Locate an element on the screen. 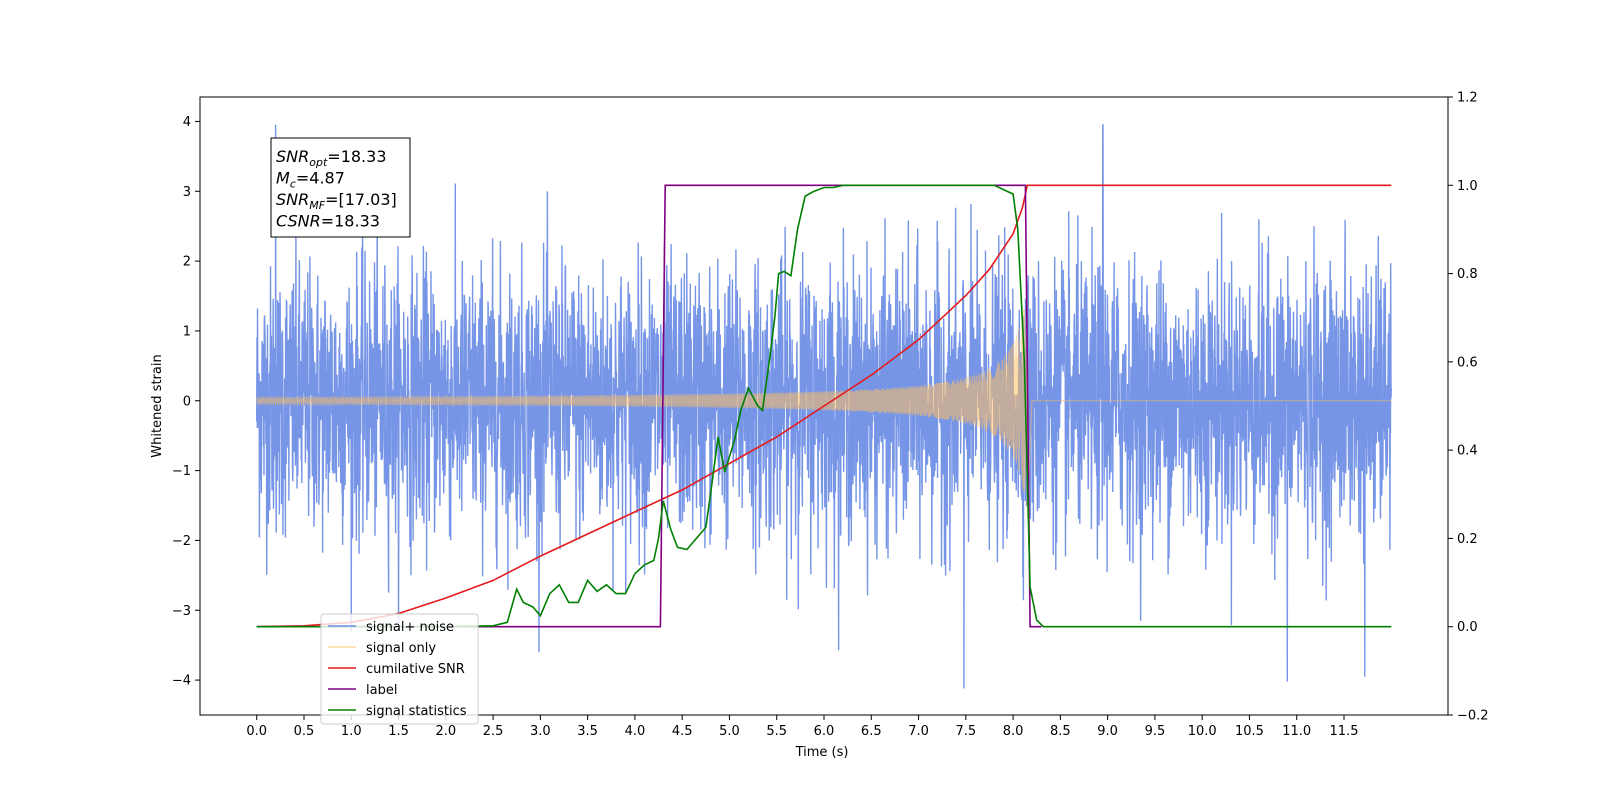  legend-label: signal statistics is located at coordinates (416, 711).